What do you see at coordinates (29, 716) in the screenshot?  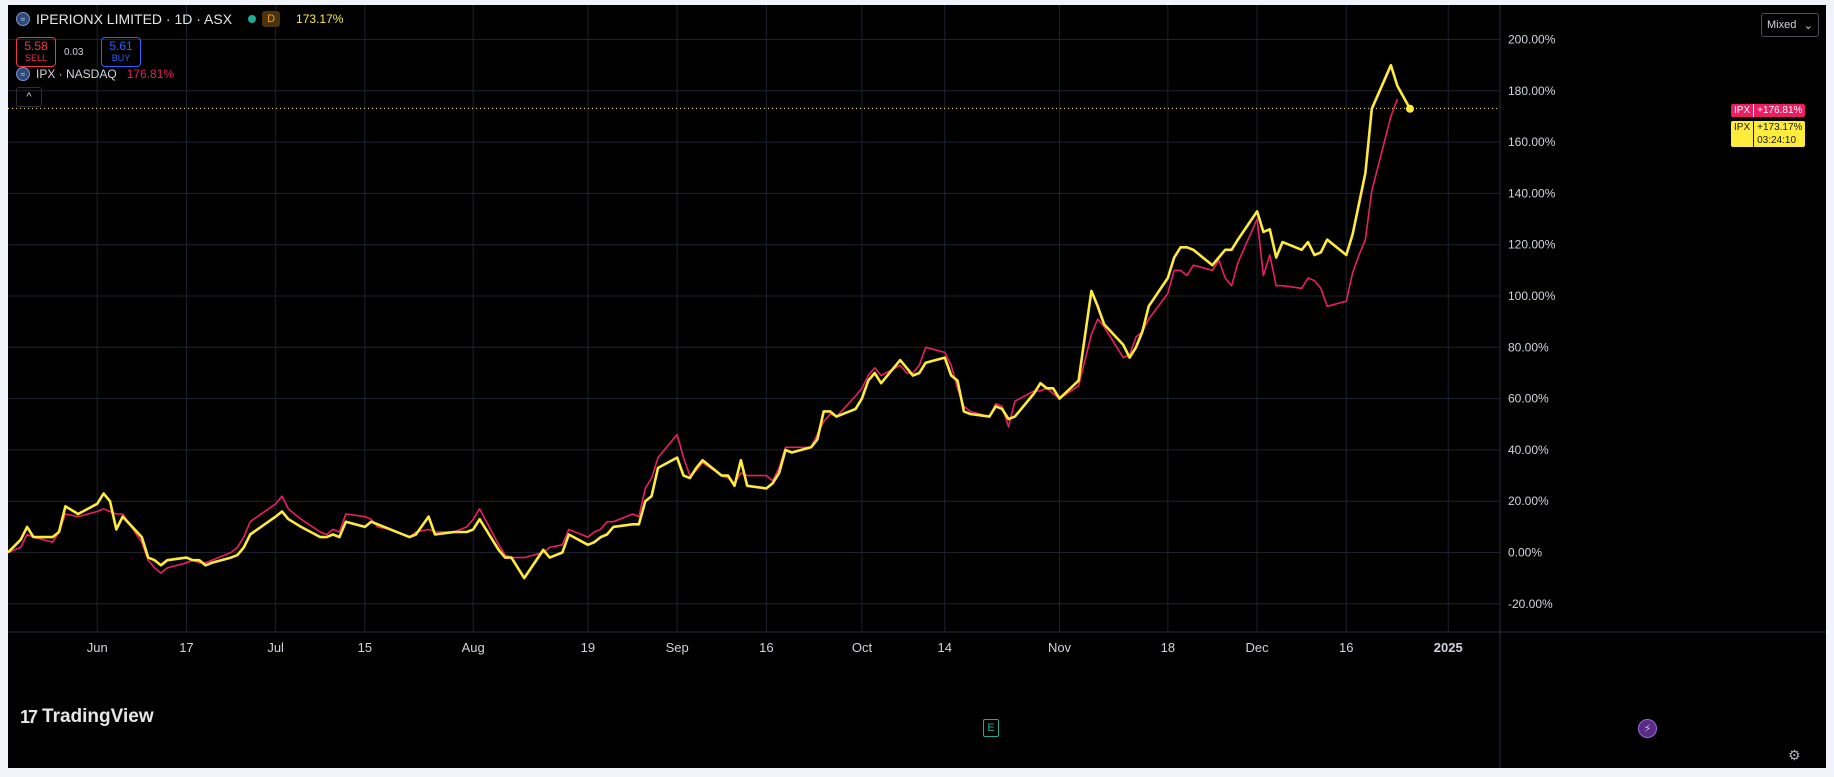 I see `tradingview-logo-icon: 17` at bounding box center [29, 716].